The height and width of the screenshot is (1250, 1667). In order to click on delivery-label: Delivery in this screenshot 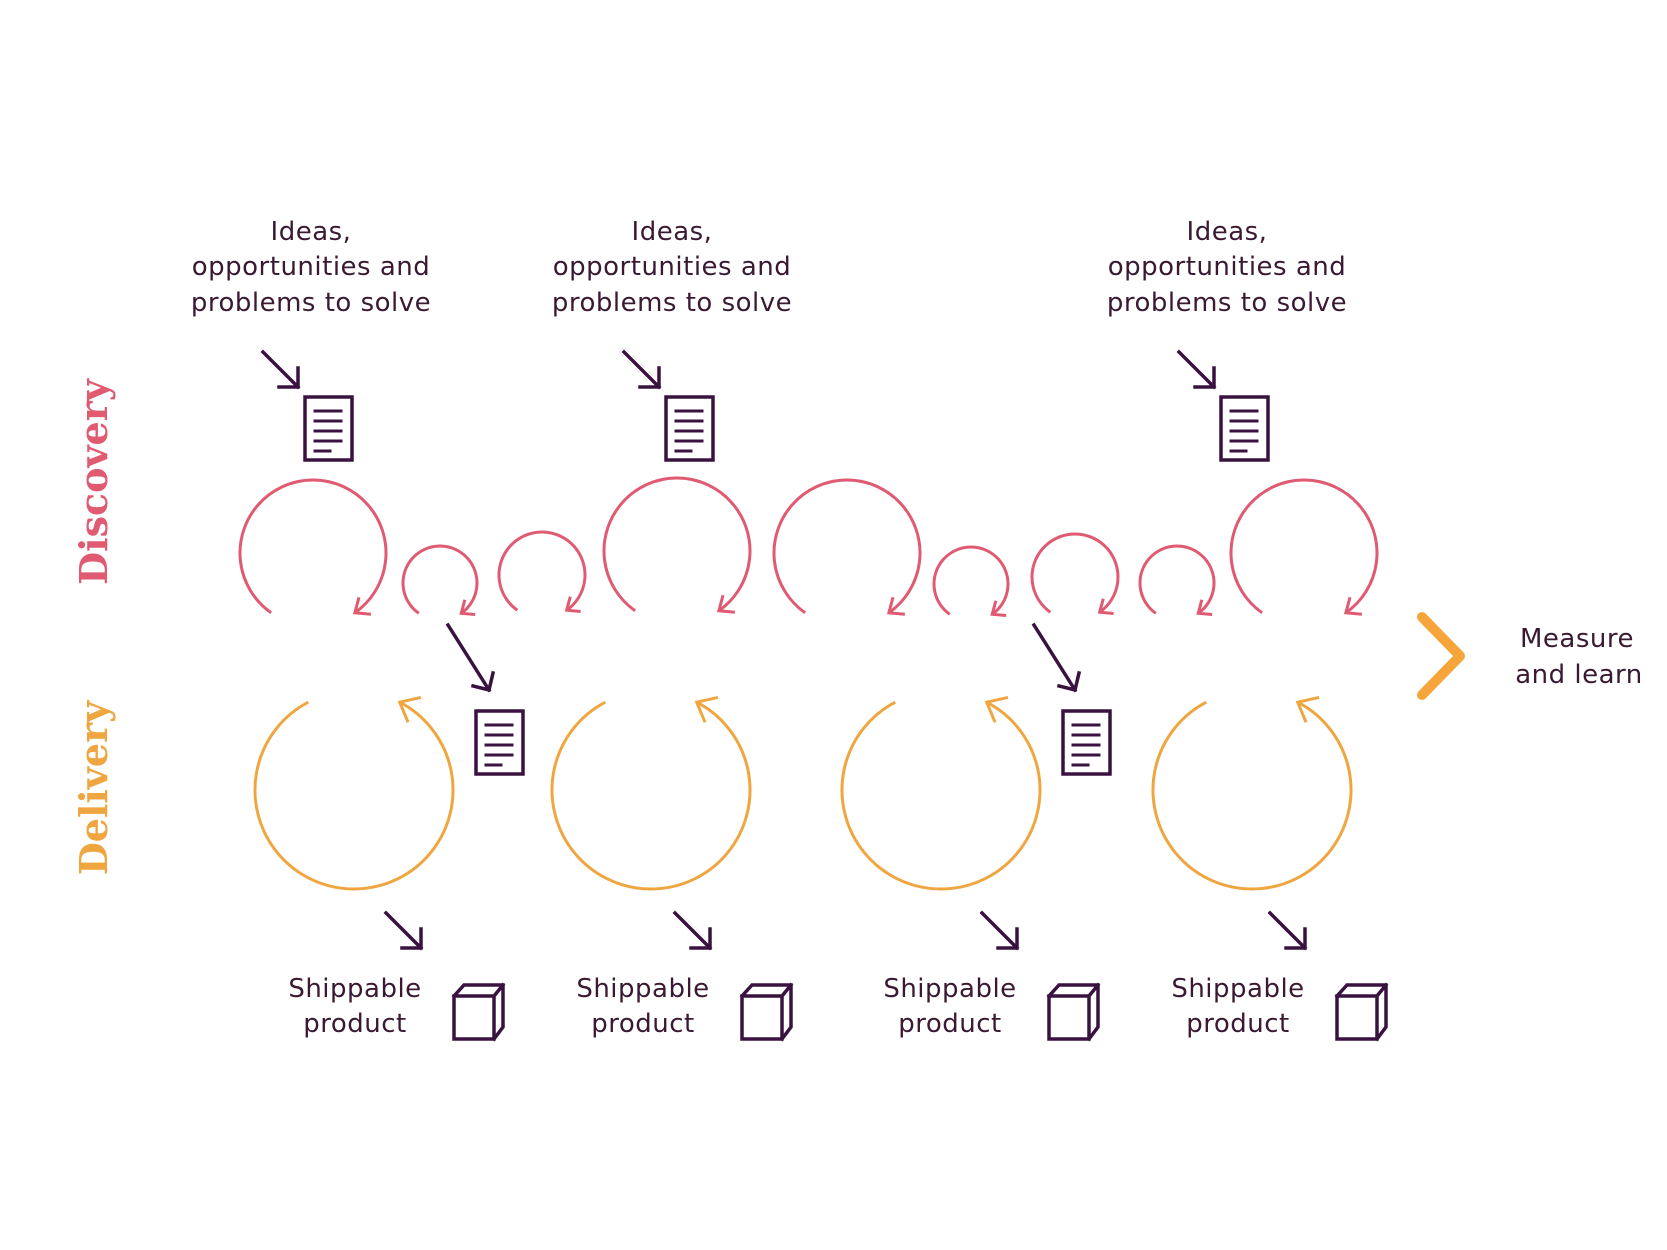, I will do `click(93, 787)`.